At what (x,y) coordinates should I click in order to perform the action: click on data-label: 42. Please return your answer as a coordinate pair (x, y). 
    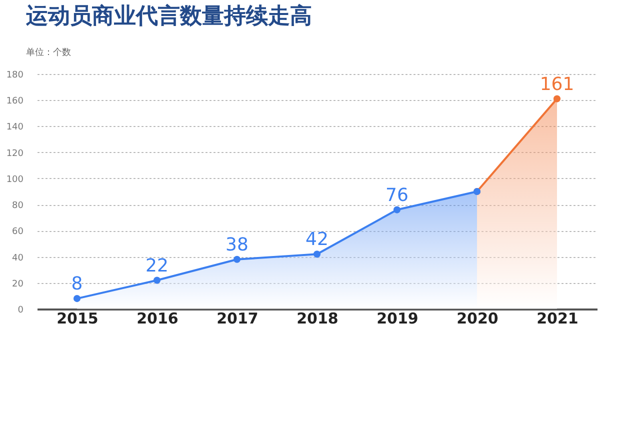
    Looking at the image, I should click on (317, 239).